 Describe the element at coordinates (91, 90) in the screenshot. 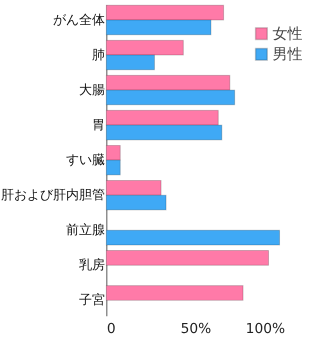

I see `y-tick-label: 大腸` at that location.